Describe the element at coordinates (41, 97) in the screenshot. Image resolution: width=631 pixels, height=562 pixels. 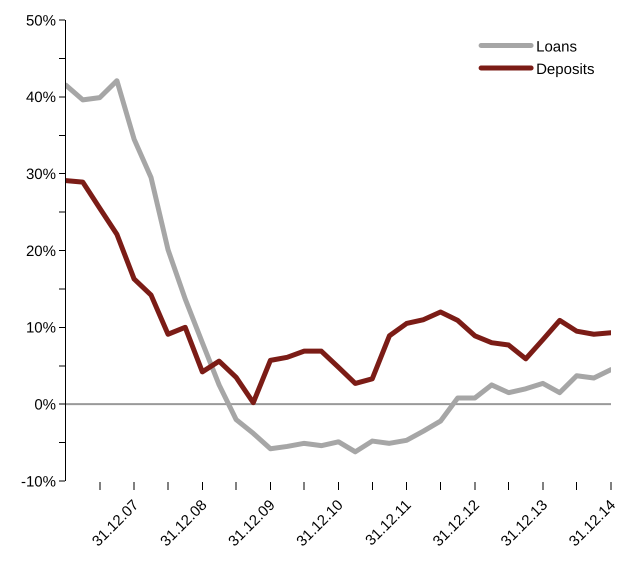
I see `y-tick-label: 40%` at that location.